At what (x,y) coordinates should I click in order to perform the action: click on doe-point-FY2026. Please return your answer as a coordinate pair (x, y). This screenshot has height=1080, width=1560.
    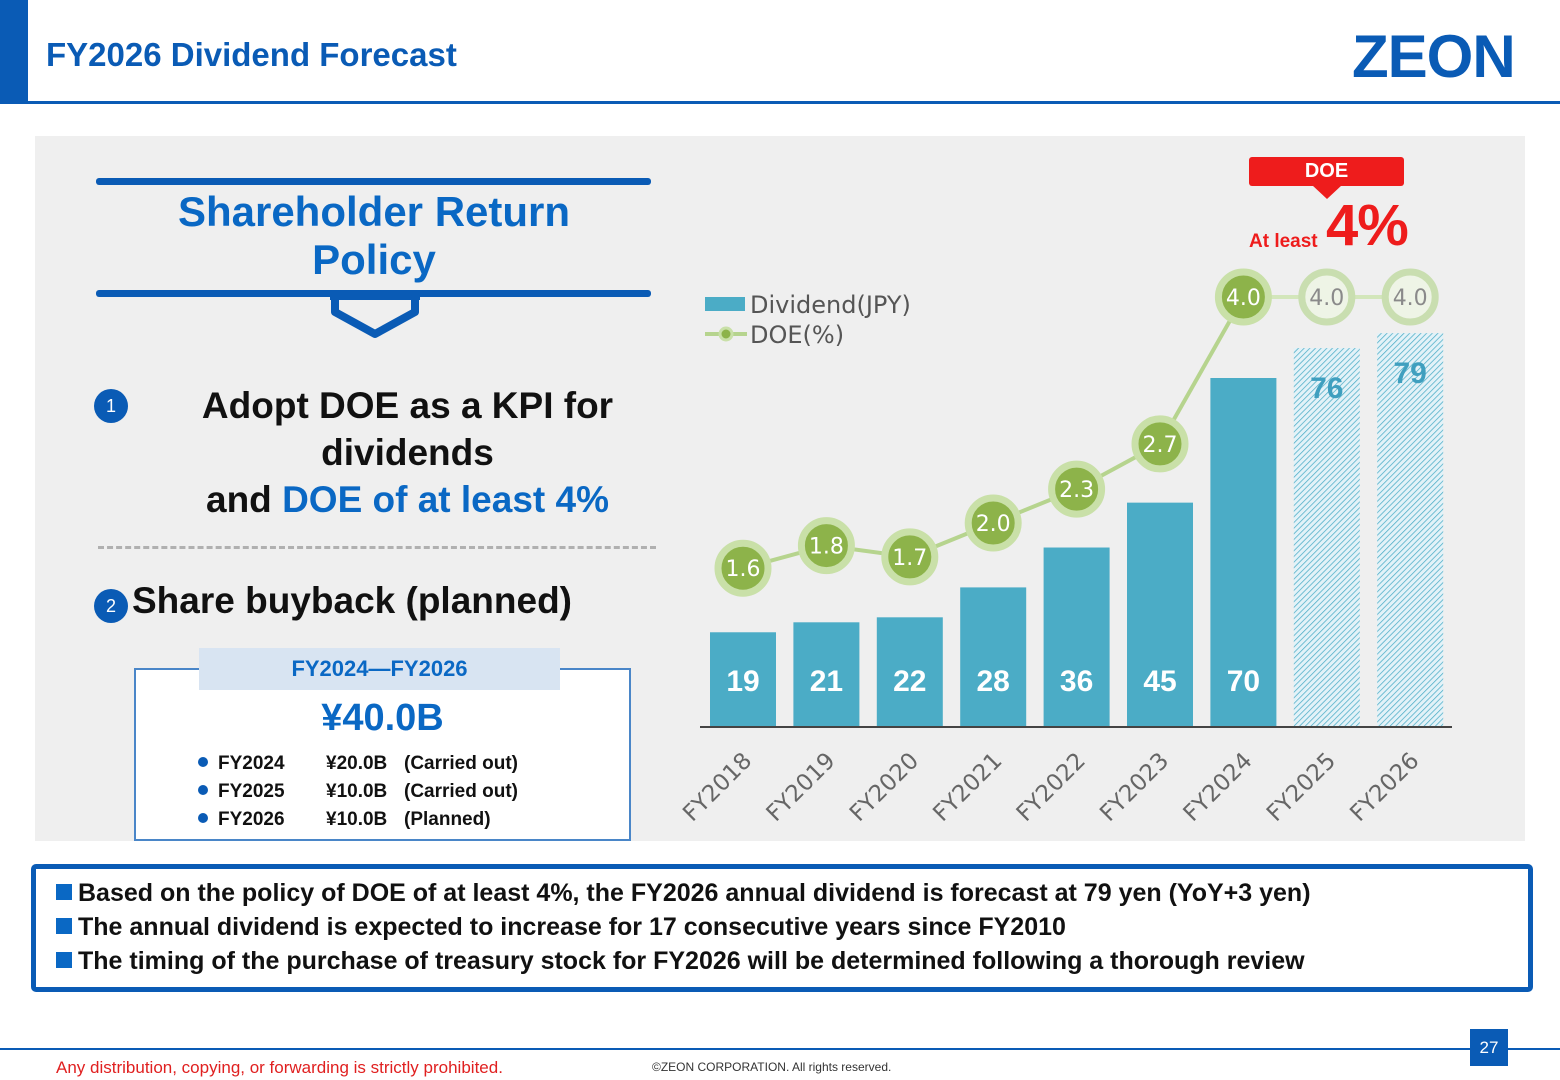
    Looking at the image, I should click on (1410, 297).